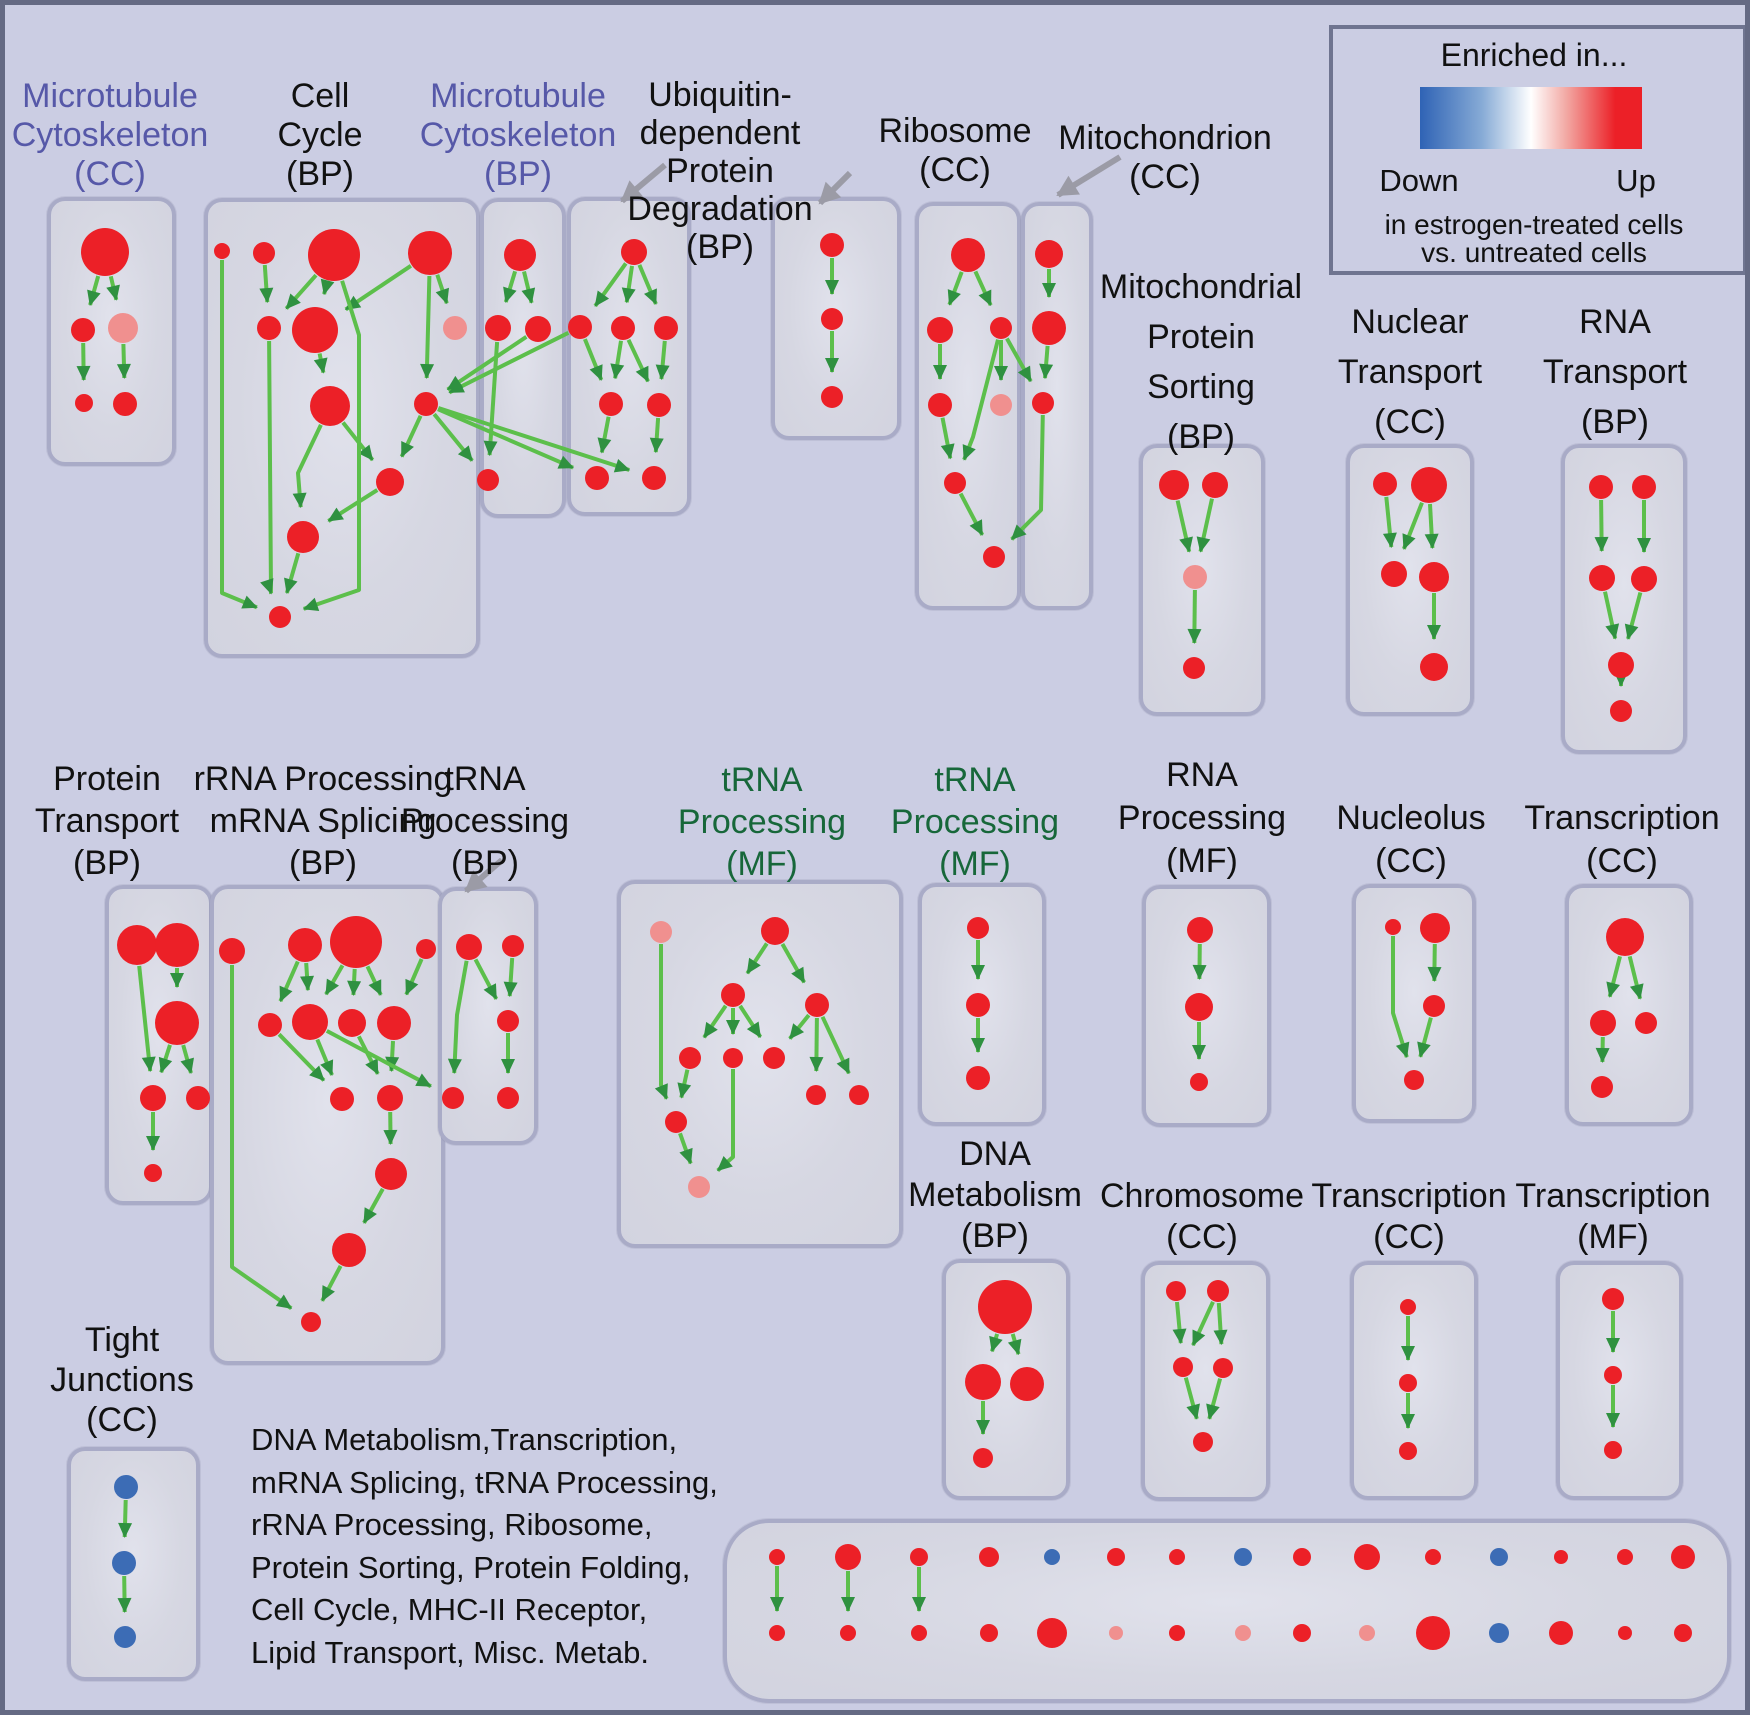  Describe the element at coordinates (1615, 372) in the screenshot. I see `label-rna-transport: RNA Transport (BP)` at that location.